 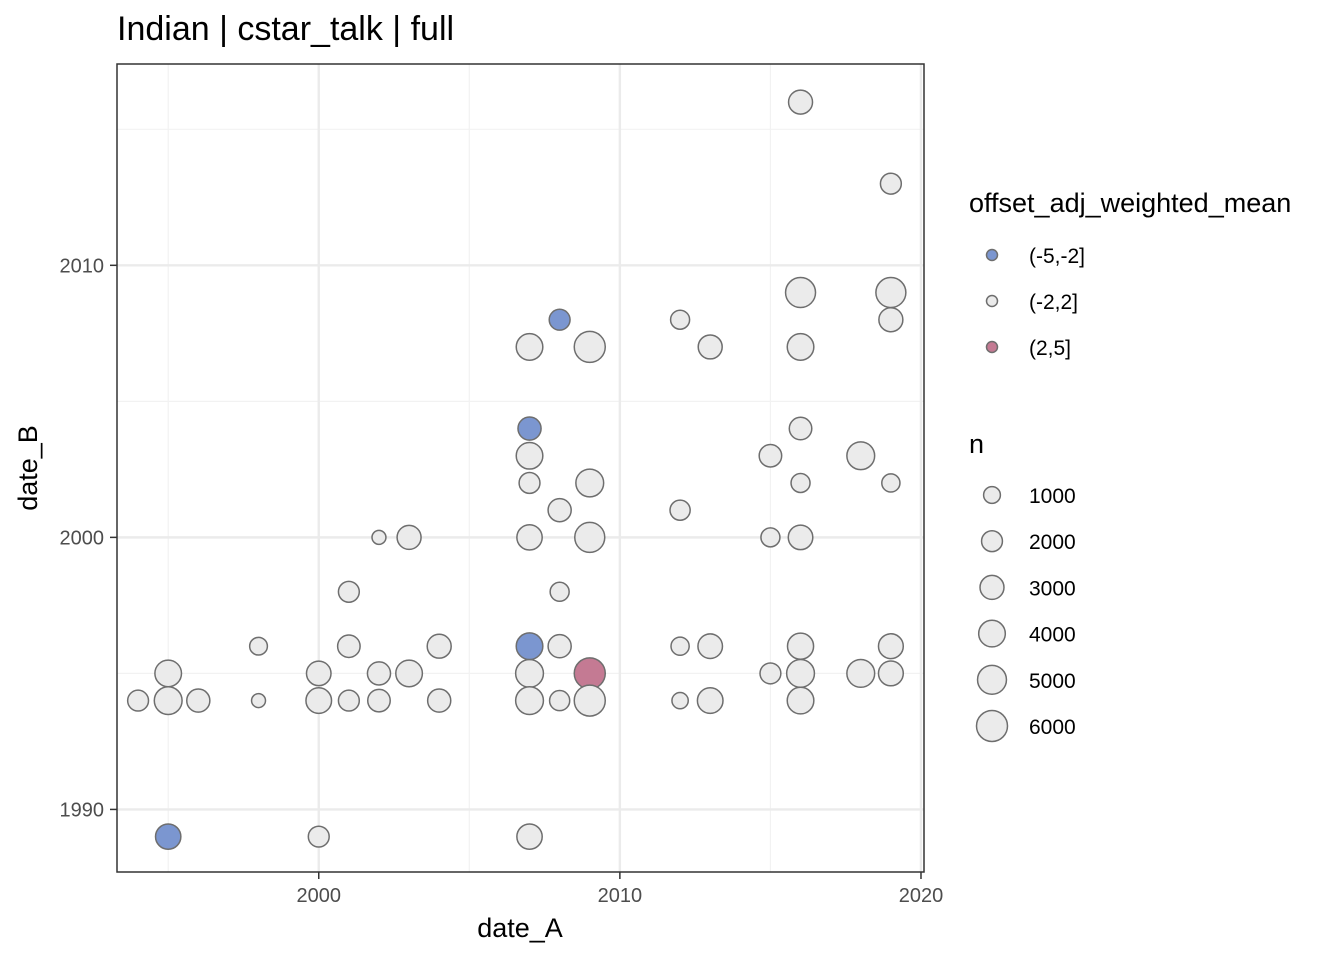 What do you see at coordinates (1052, 588) in the screenshot?
I see `size-legend-label: 3000` at bounding box center [1052, 588].